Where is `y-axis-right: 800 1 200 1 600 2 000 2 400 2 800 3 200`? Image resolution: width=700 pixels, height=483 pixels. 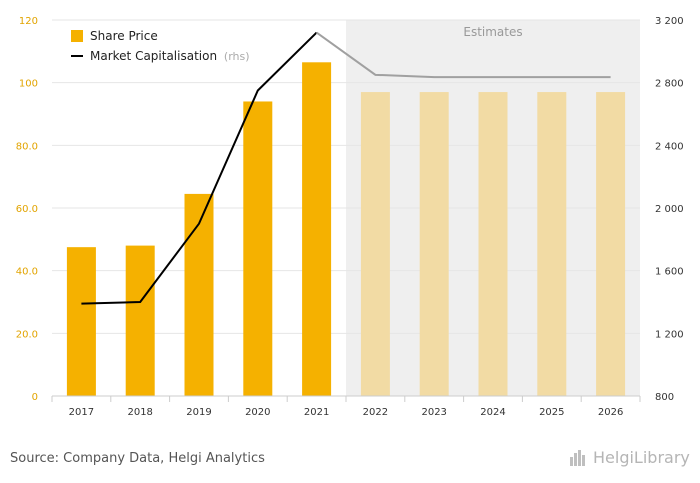
y-axis-right: 800 1 200 1 600 2 000 2 400 2 800 3 200 is located at coordinates (669, 209).